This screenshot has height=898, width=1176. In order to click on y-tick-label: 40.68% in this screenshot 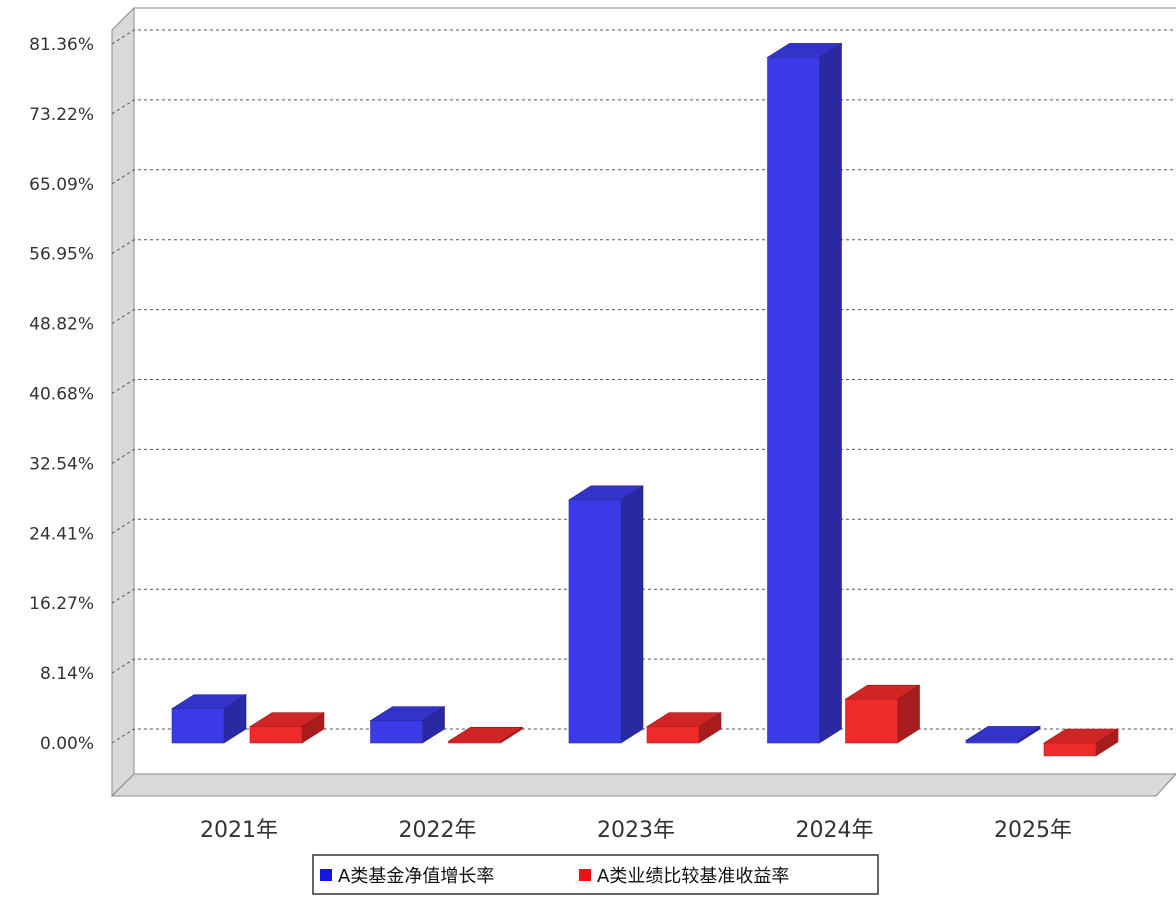, I will do `click(61, 395)`.